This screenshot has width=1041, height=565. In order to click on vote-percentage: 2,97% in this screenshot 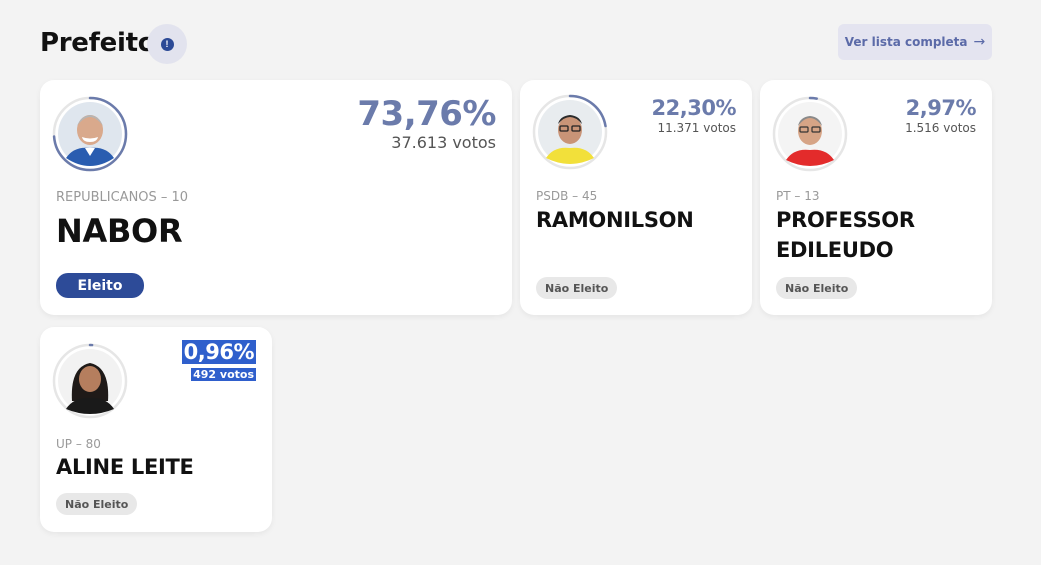, I will do `click(941, 108)`.